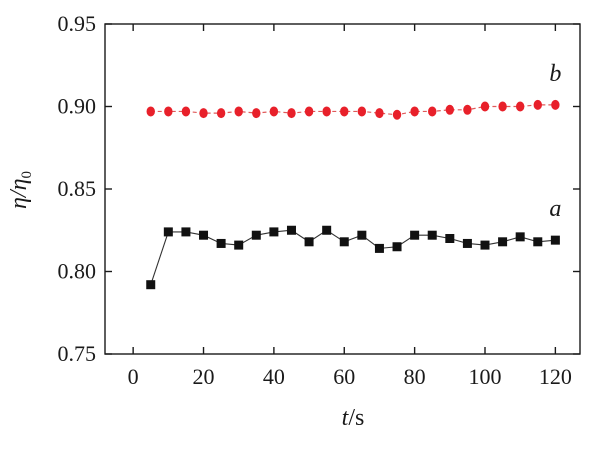  I want to click on x-tick-label: 80, so click(415, 376).